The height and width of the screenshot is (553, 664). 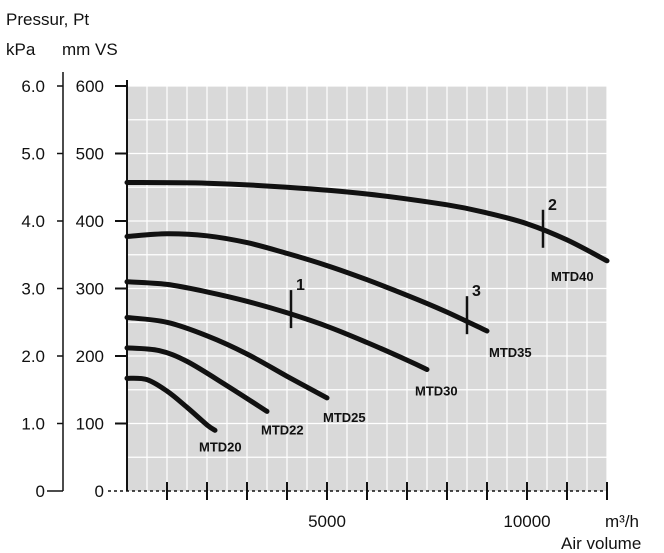 I want to click on x-unit: m³/h, so click(x=622, y=521).